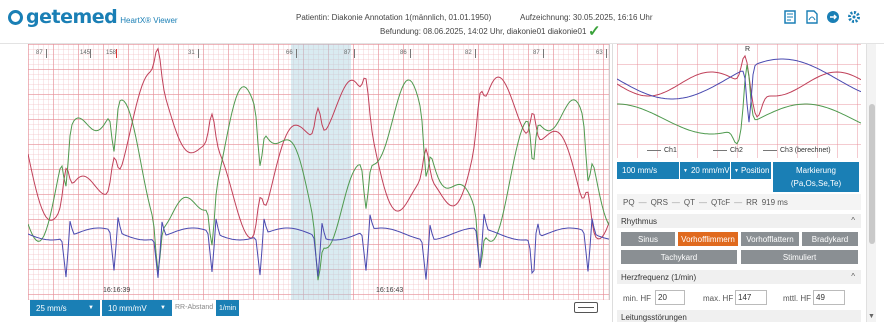 This screenshot has width=884, height=322. I want to click on legend-ch1-label: Ch1, so click(670, 150).